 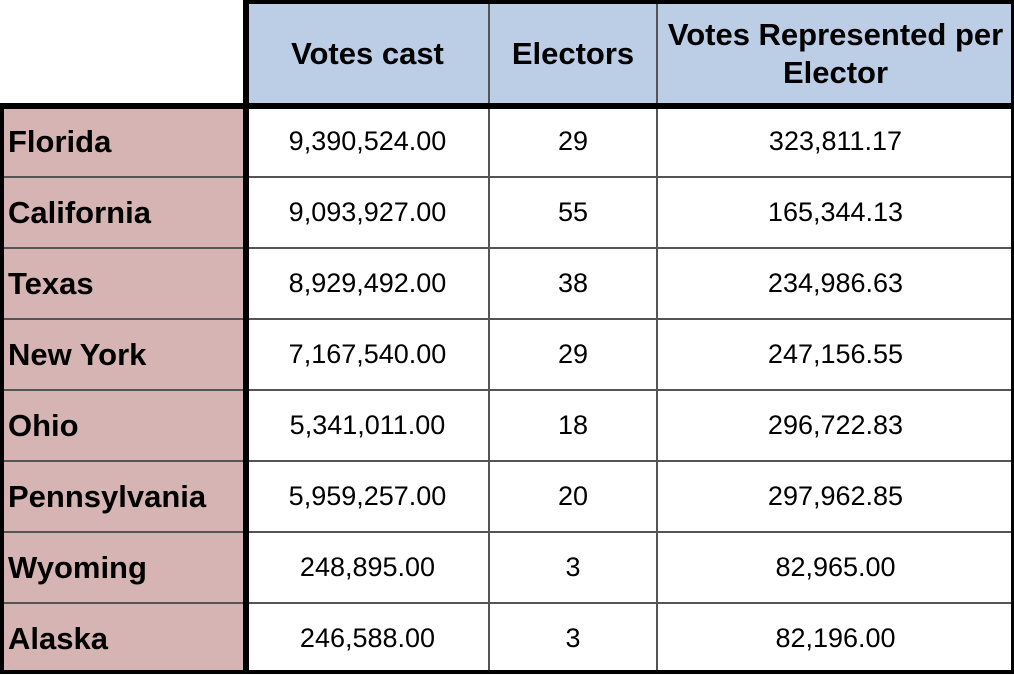 What do you see at coordinates (835, 567) in the screenshot?
I see `votes-per-elector-cell: 82,965.00` at bounding box center [835, 567].